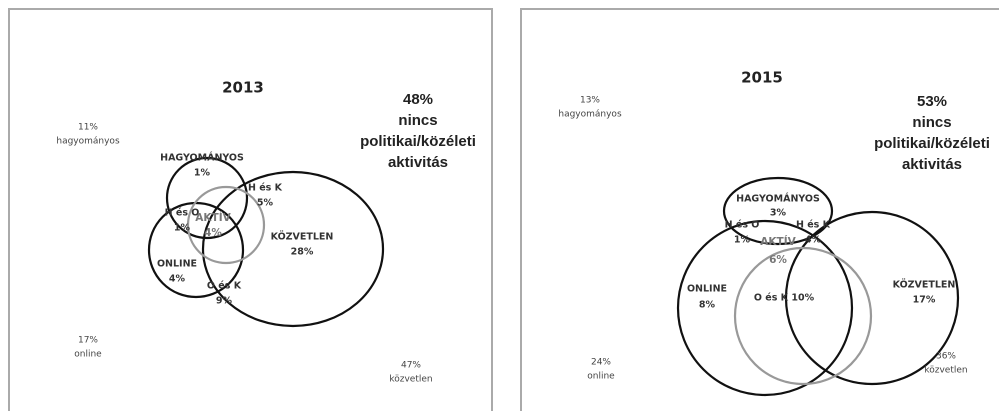 The width and height of the screenshot is (999, 411). I want to click on region-label: 8%, so click(707, 305).